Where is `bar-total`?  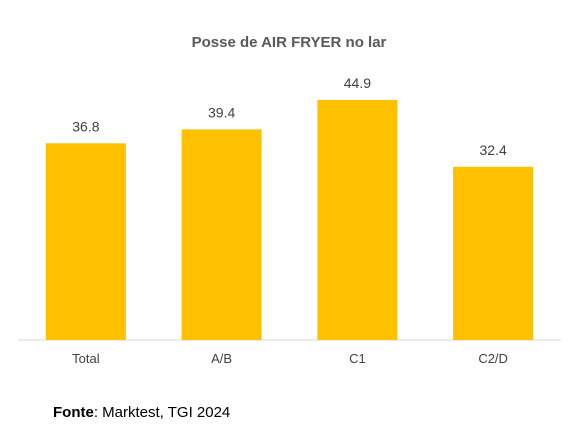
bar-total is located at coordinates (85, 241).